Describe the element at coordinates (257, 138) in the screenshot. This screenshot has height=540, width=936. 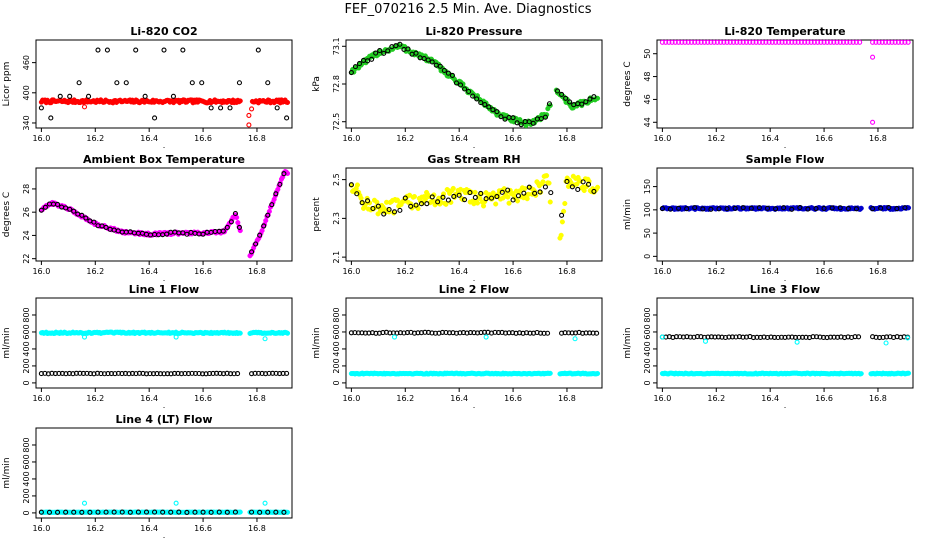
I see `x-tick-label: 16.8` at that location.